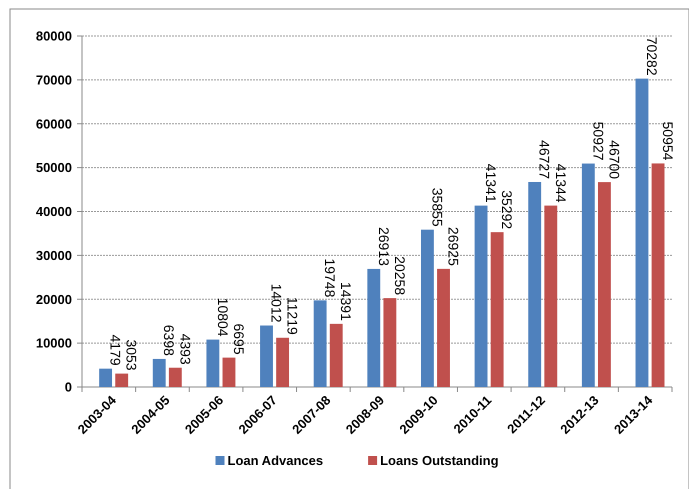  I want to click on data-label: 6398, so click(169, 340).